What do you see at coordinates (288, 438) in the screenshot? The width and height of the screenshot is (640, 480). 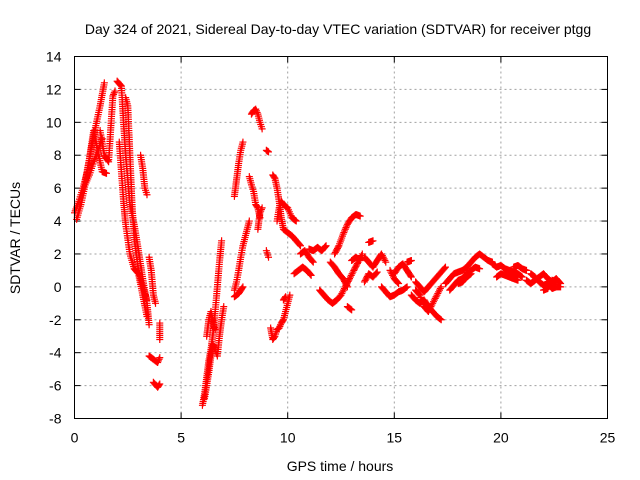 I see `x-tick-label: 10` at bounding box center [288, 438].